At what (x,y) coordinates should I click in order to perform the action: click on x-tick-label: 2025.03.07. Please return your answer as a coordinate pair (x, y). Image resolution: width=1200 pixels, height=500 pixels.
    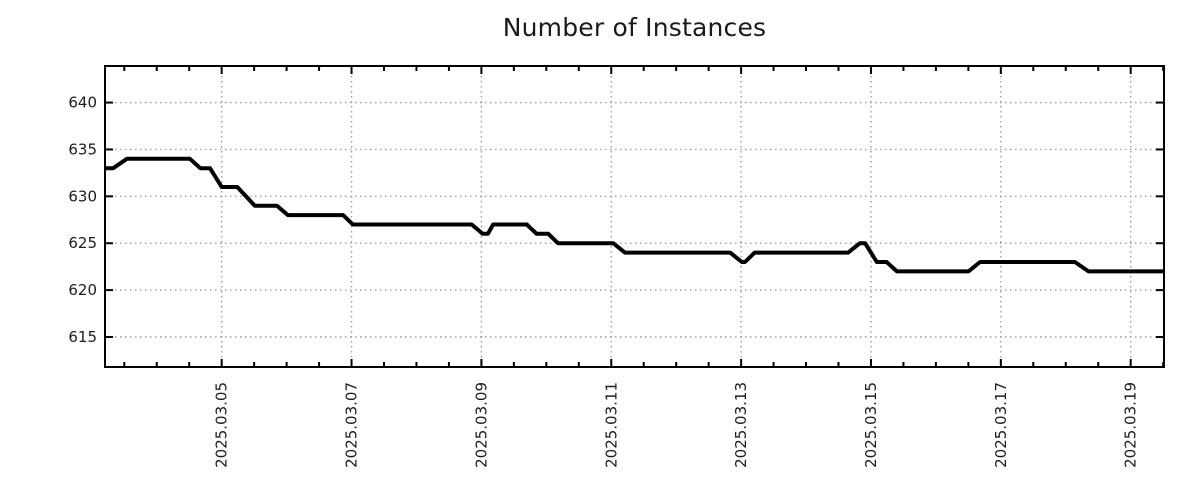
    Looking at the image, I should click on (352, 425).